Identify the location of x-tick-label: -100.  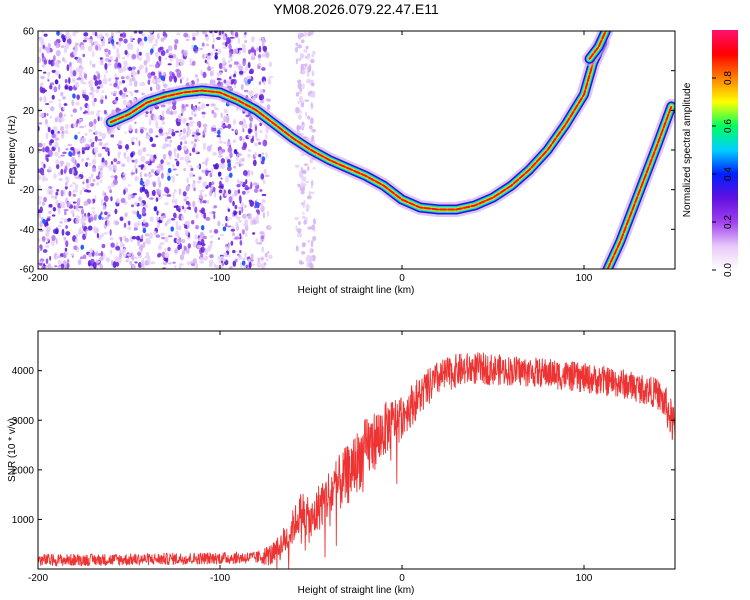
(220, 278).